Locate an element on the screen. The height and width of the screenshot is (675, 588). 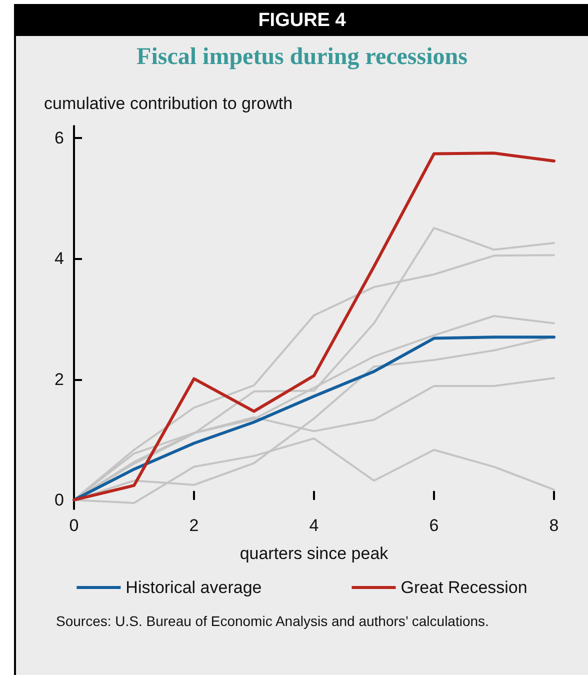
x-tick-label: 6 is located at coordinates (434, 525).